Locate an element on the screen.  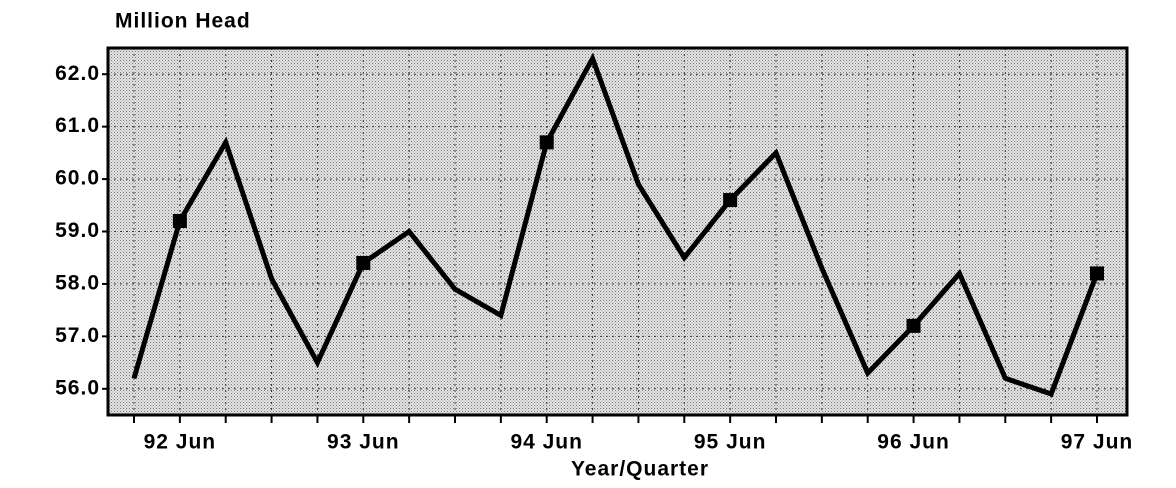
x-tick-label: 97 Jun is located at coordinates (1097, 442).